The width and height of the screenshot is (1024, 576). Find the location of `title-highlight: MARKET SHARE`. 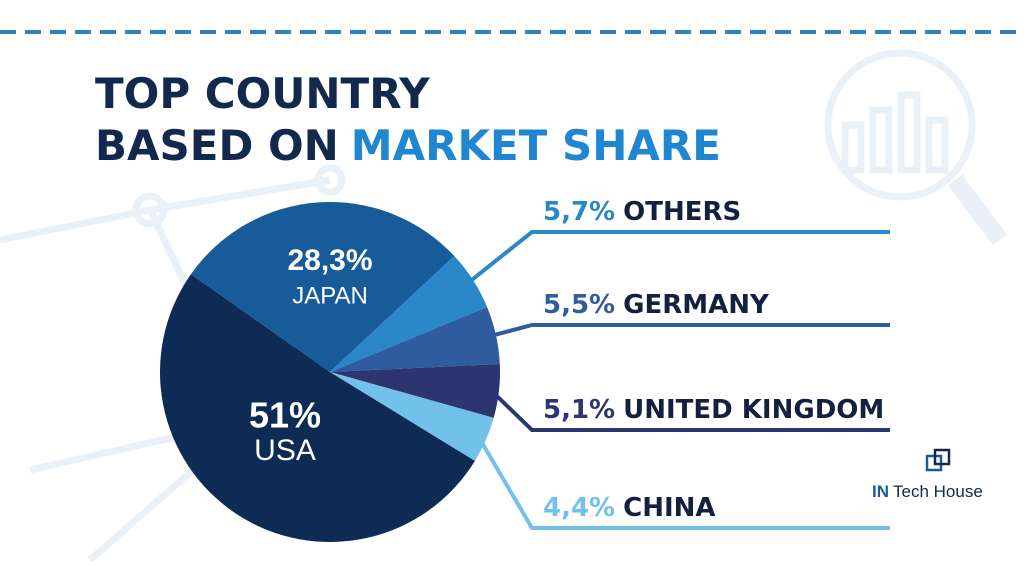

title-highlight: MARKET SHARE is located at coordinates (536, 145).